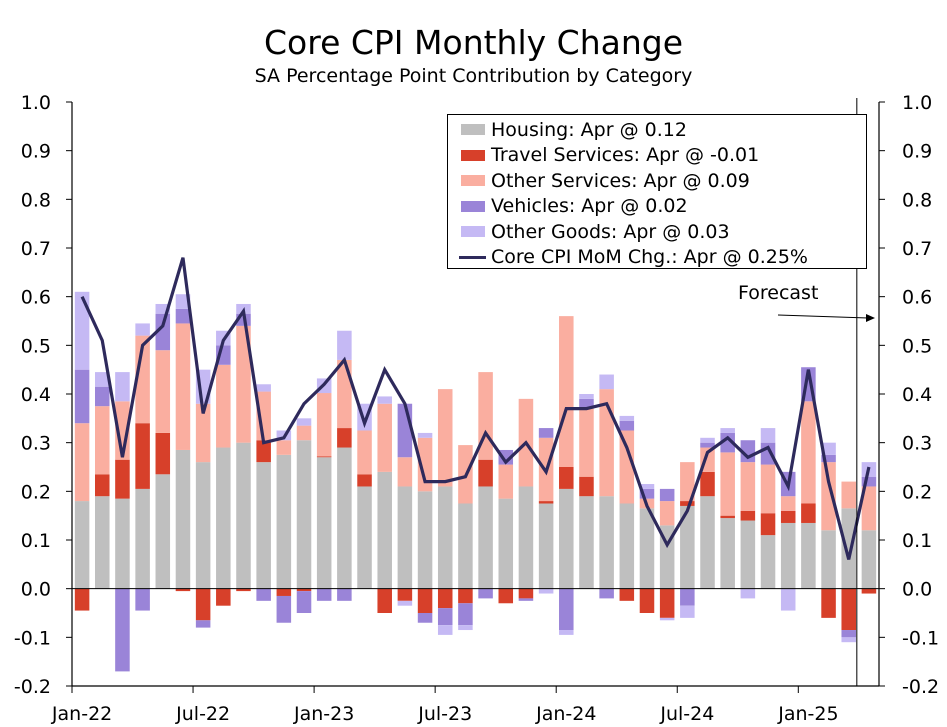 This screenshot has width=947, height=727. I want to click on y-tick-label-left: 0.3, so click(36, 444).